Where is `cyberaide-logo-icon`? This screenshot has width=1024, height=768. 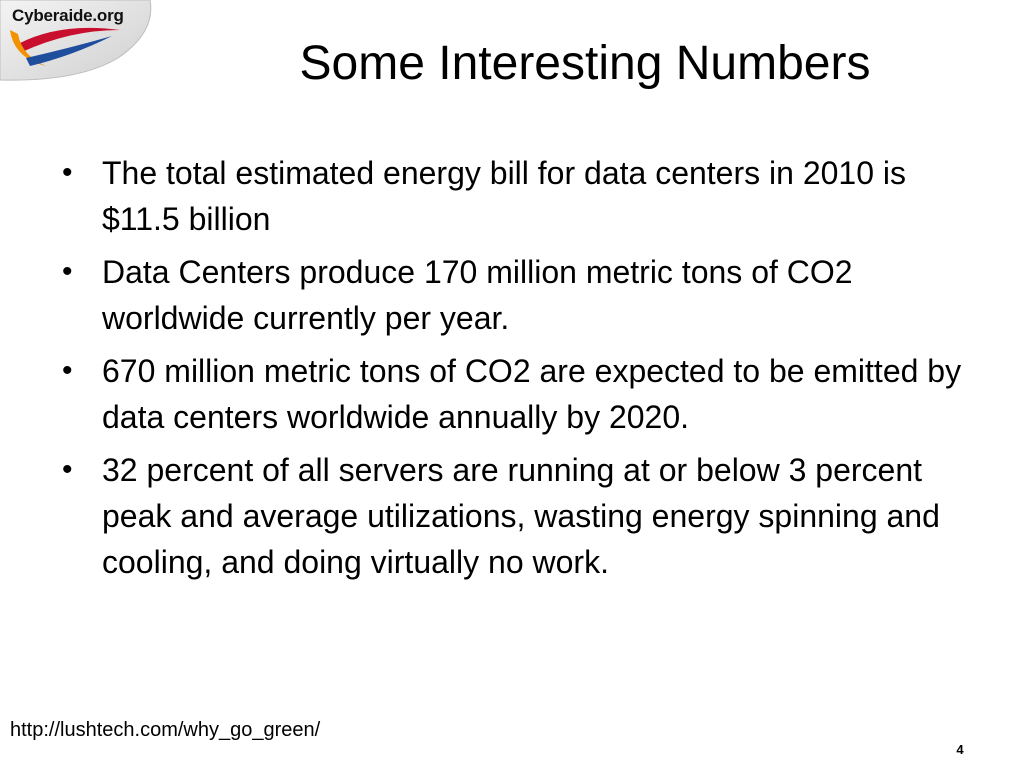
cyberaide-logo-icon is located at coordinates (76, 40).